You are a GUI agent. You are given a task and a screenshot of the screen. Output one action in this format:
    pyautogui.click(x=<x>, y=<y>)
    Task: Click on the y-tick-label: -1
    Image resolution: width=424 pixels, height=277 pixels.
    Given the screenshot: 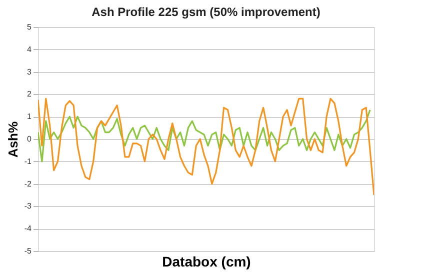 What is the action you would take?
    pyautogui.click(x=28, y=161)
    